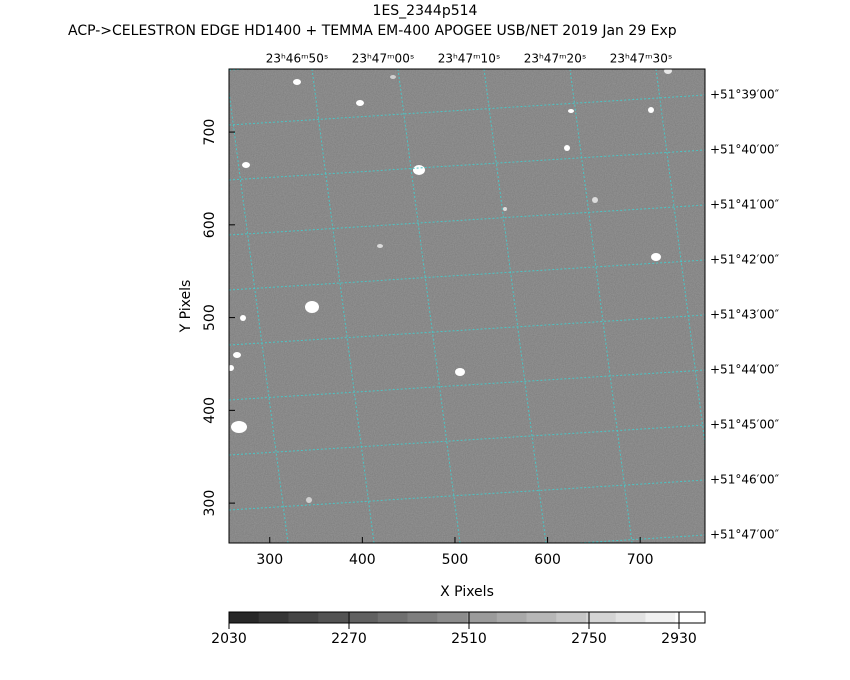 The height and width of the screenshot is (680, 850). I want to click on x-axis-label: X Pixels, so click(467, 592).